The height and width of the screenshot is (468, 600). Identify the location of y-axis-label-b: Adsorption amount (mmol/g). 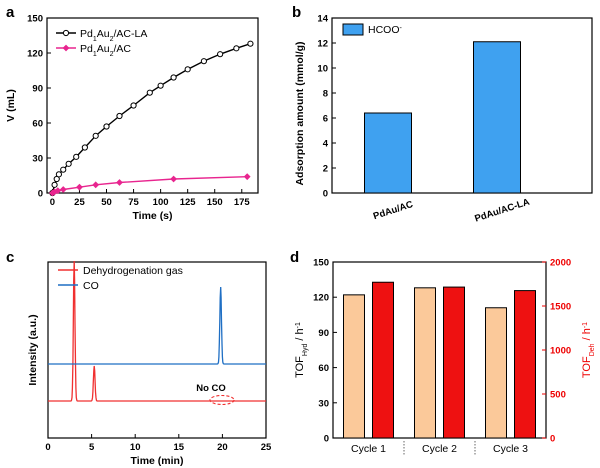
(300, 113).